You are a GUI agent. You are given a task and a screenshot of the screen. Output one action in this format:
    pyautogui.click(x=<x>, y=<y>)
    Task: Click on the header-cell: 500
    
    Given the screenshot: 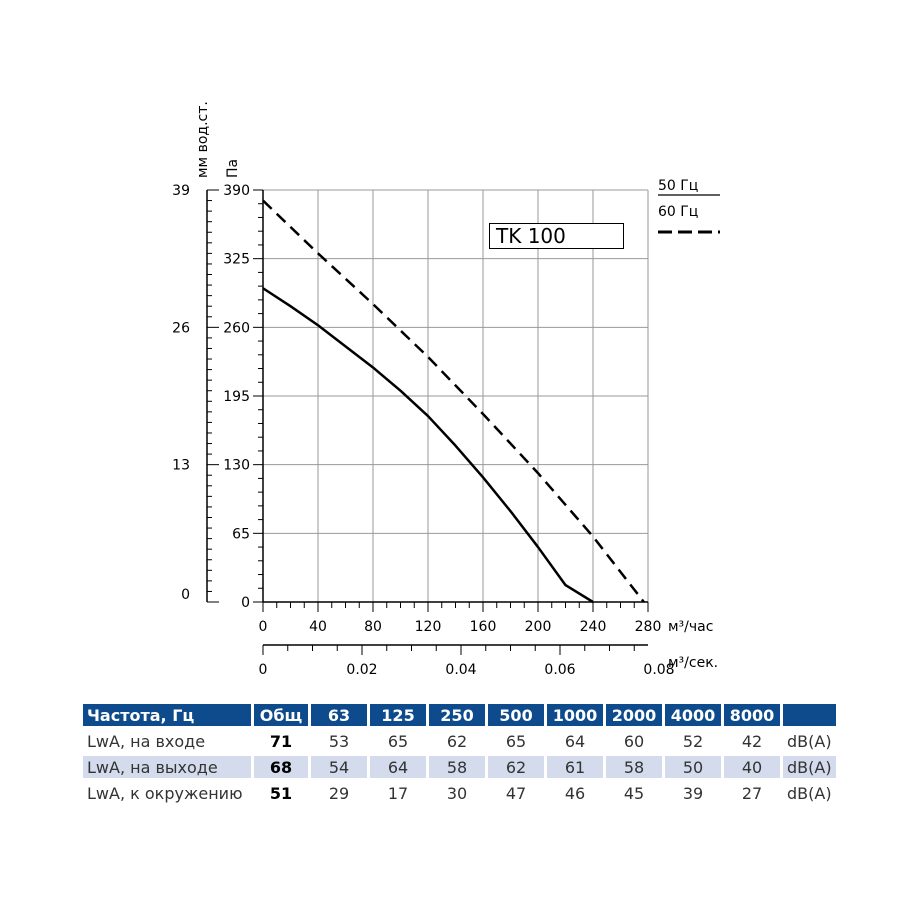 What is the action you would take?
    pyautogui.click(x=516, y=715)
    